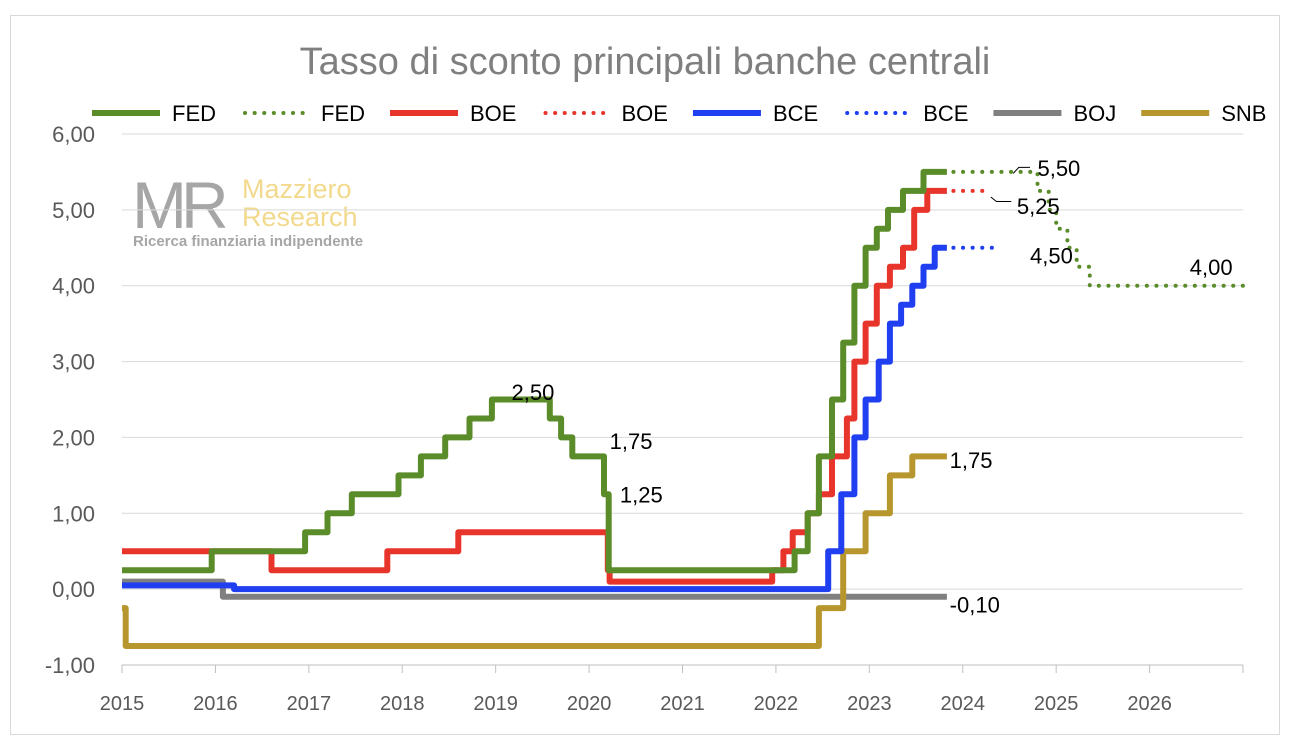 This screenshot has height=744, width=1294. Describe the element at coordinates (73, 589) in the screenshot. I see `y-tick-label: 0,00` at that location.